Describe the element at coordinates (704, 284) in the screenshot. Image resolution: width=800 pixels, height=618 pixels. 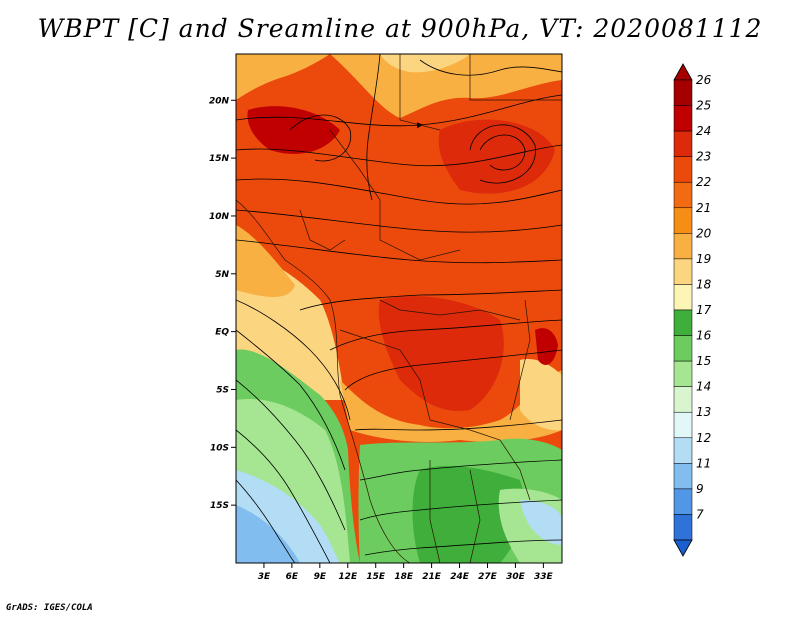
I see `colorbar-label: 18` at that location.